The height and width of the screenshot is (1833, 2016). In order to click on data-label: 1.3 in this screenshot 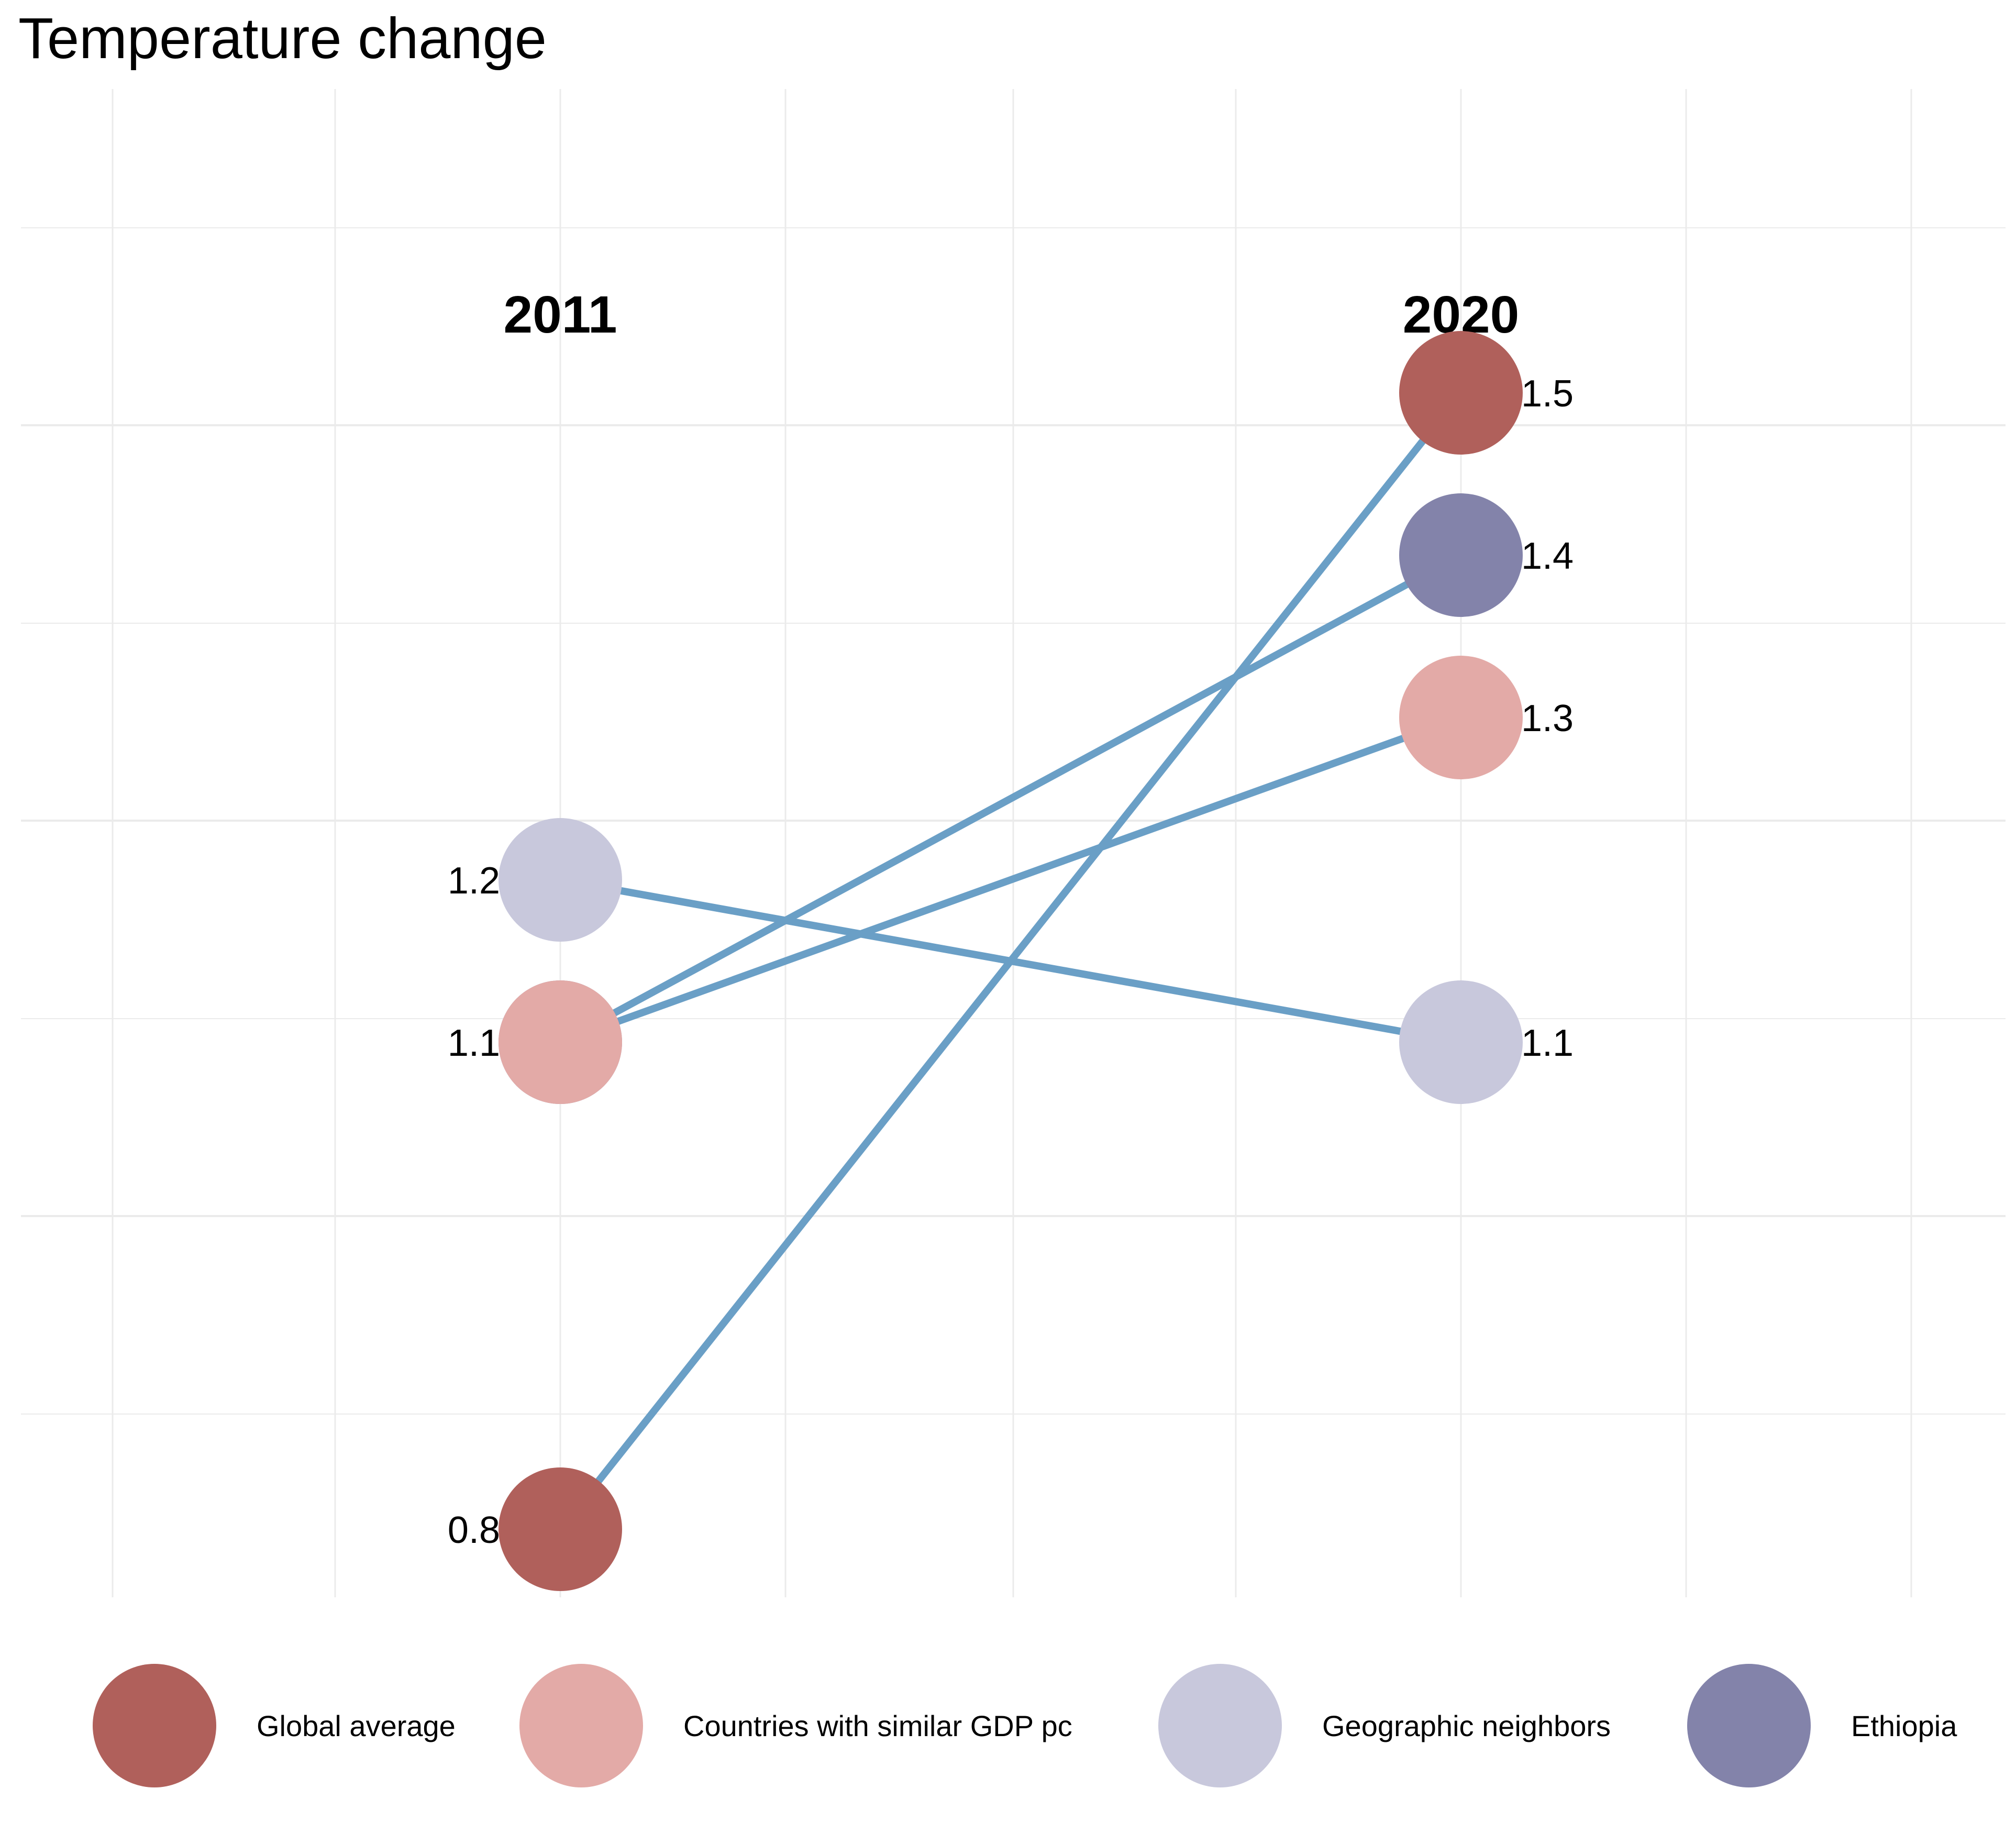, I will do `click(1548, 718)`.